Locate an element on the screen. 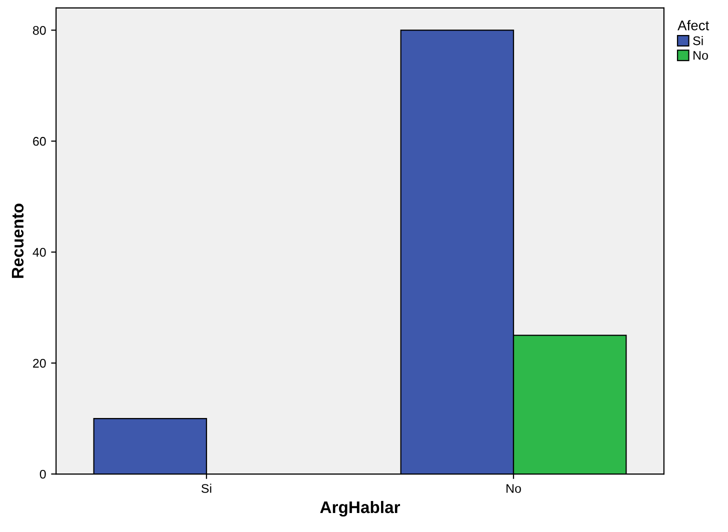 The width and height of the screenshot is (728, 532). x-axis-title: ArgHablar is located at coordinates (360, 508).